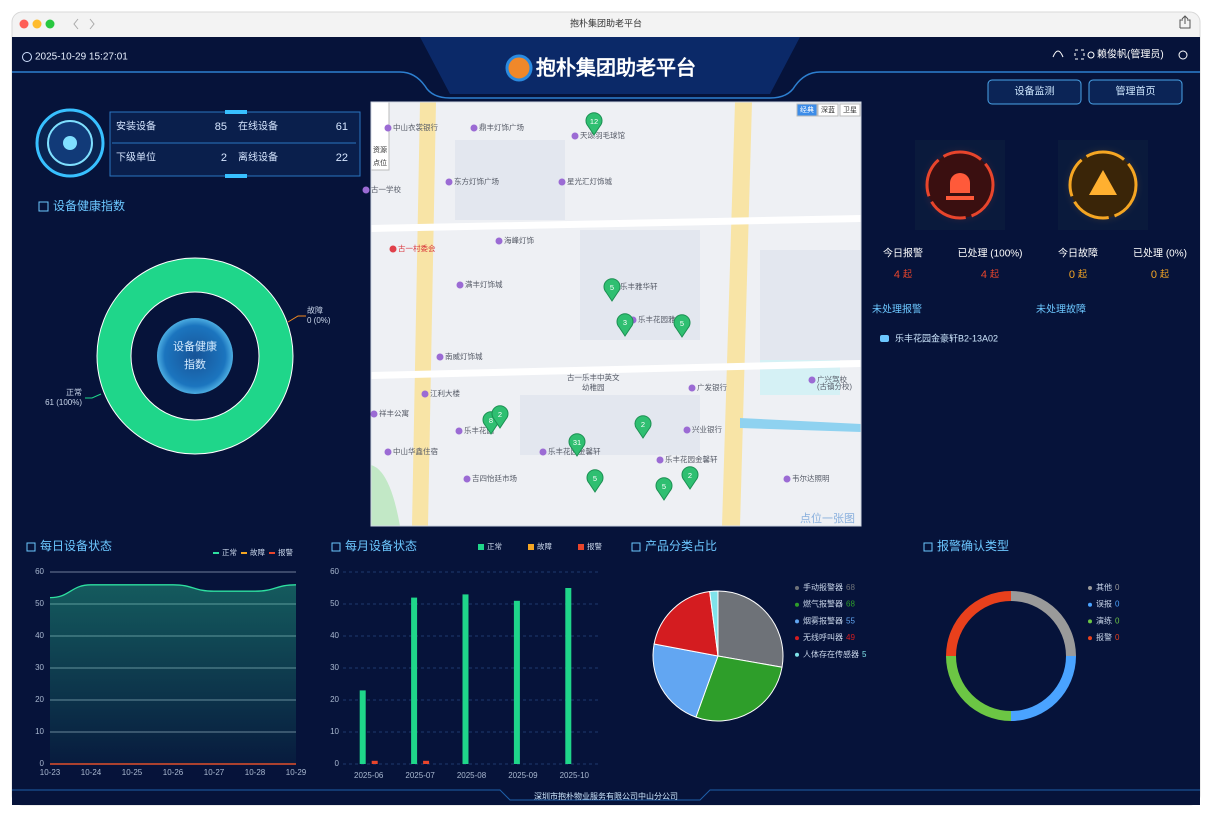 Image resolution: width=1213 pixels, height=818 pixels. Describe the element at coordinates (445, 393) in the screenshot. I see `map-label: 江利大楼` at that location.